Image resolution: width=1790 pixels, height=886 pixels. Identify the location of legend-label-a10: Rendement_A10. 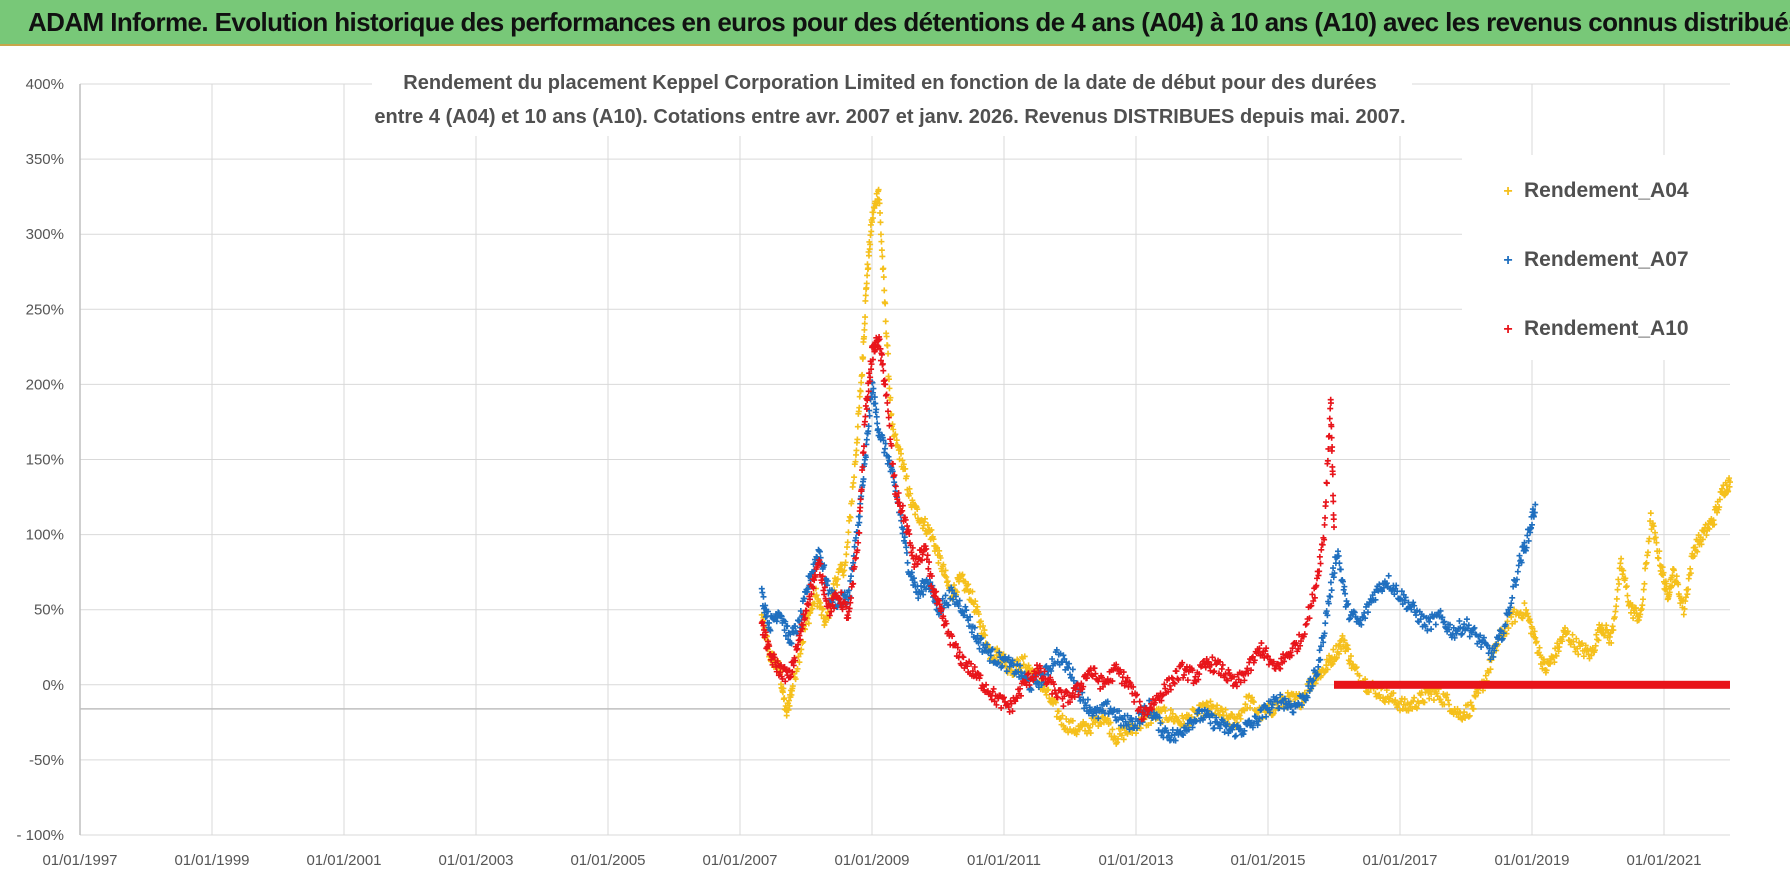
(1606, 328).